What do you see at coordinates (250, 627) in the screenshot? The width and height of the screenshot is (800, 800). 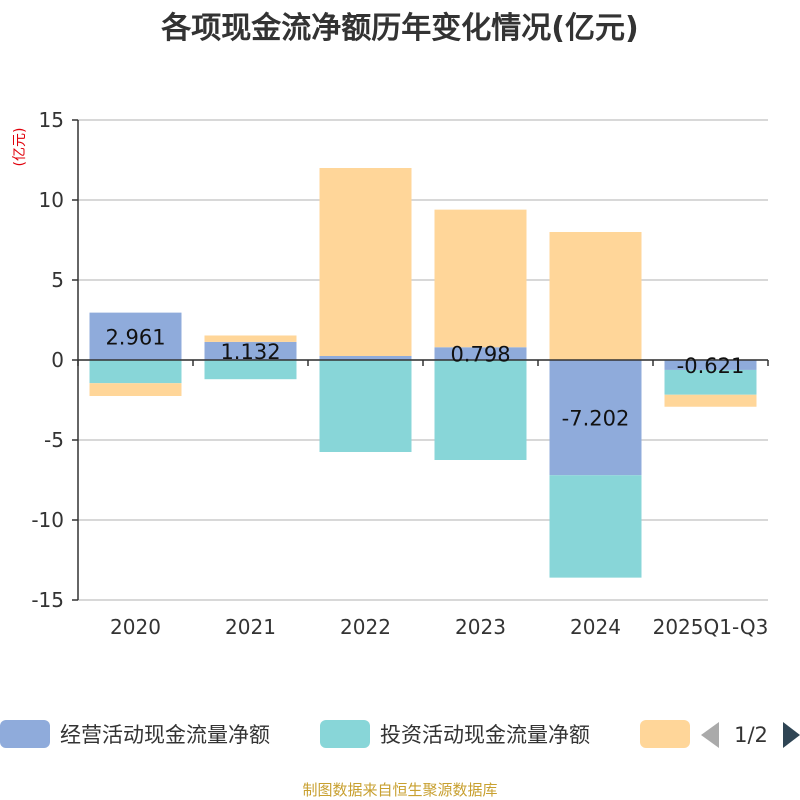 I see `x-tick-label: 2021` at bounding box center [250, 627].